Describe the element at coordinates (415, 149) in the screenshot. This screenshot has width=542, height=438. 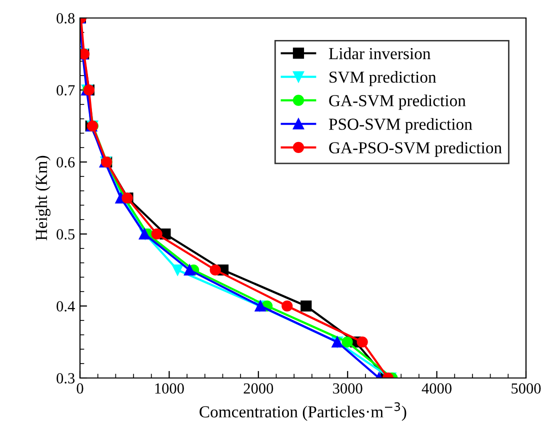
I see `legend-label: GA-PSO-SVM prediction` at that location.